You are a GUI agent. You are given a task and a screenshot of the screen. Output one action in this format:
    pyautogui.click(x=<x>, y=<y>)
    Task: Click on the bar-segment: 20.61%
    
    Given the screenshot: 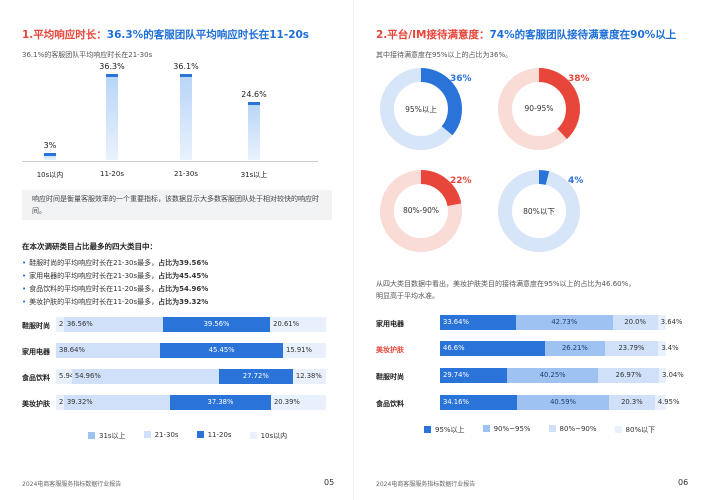 What is the action you would take?
    pyautogui.click(x=298, y=324)
    